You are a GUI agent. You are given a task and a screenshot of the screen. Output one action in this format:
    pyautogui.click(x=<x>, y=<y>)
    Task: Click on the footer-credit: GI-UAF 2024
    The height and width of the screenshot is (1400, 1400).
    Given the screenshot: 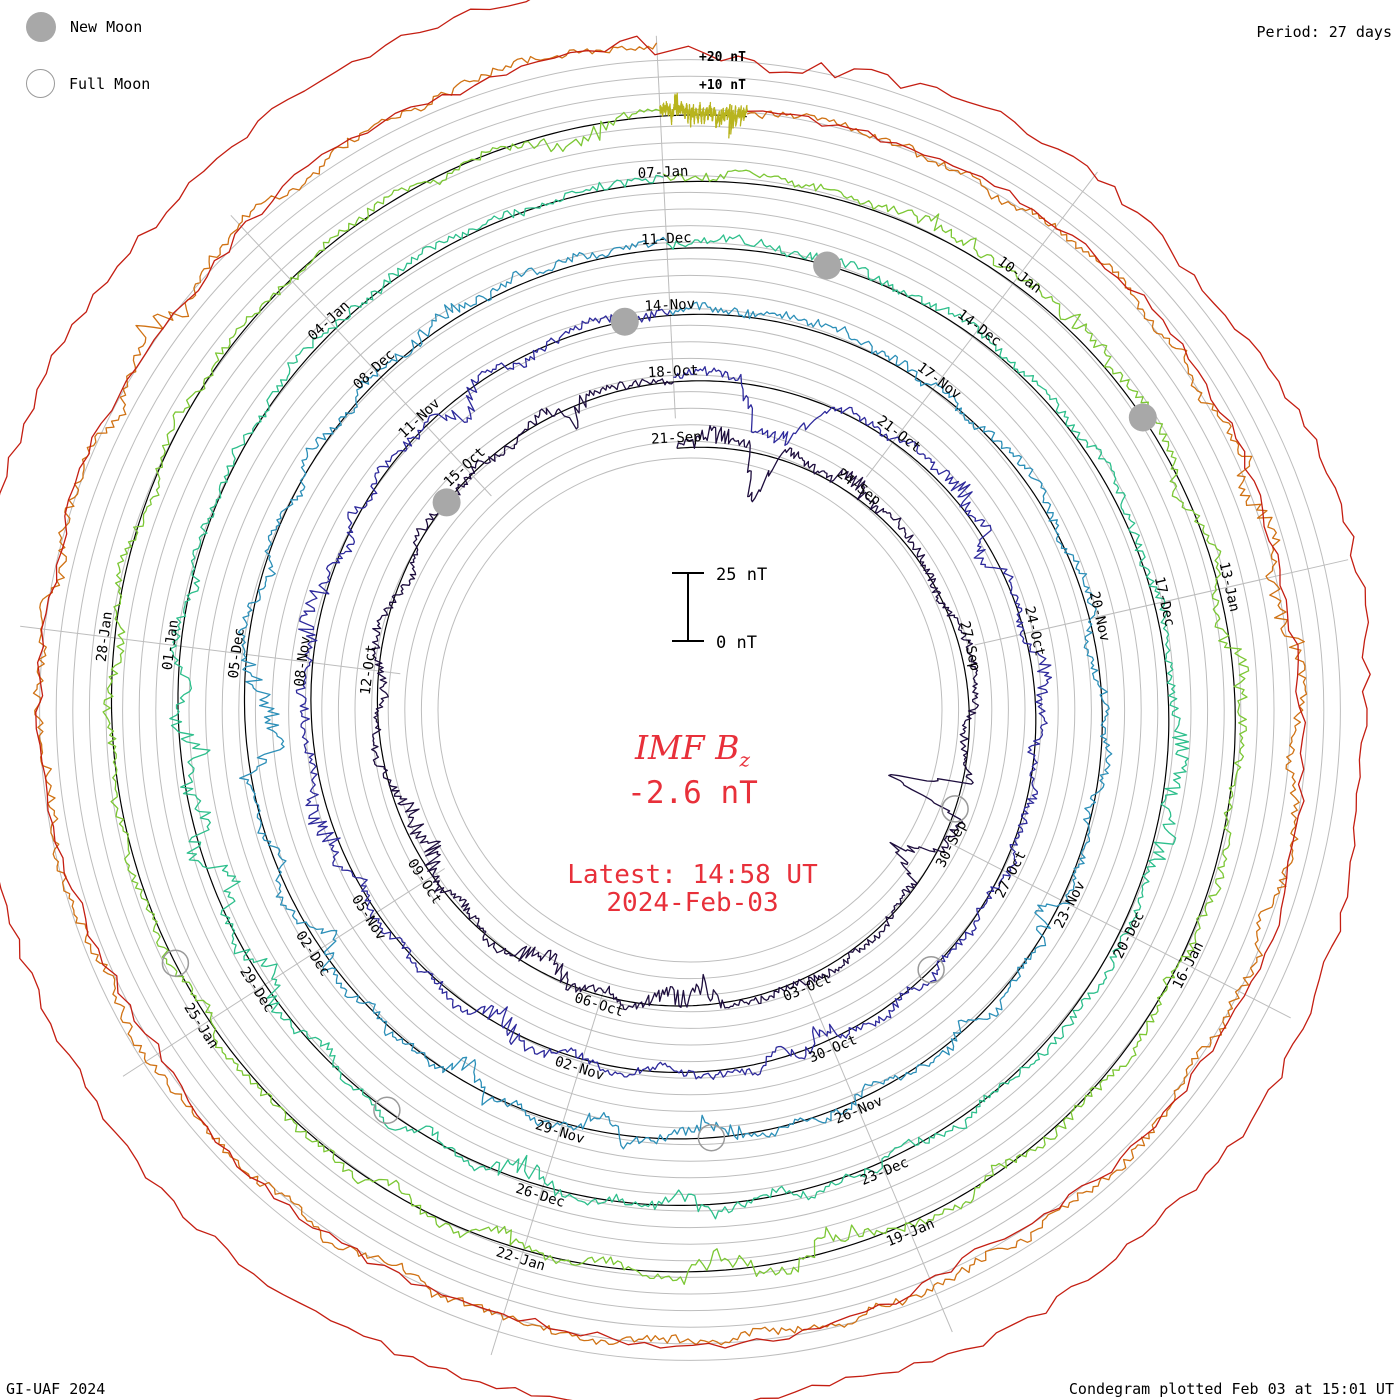 What is the action you would take?
    pyautogui.click(x=56, y=1389)
    